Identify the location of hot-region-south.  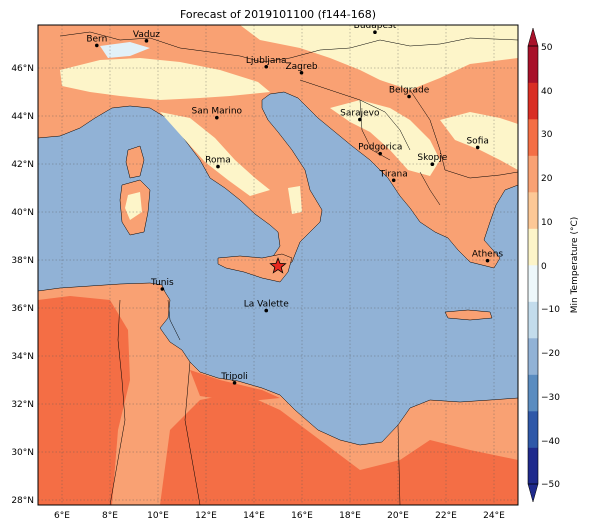
(339, 448).